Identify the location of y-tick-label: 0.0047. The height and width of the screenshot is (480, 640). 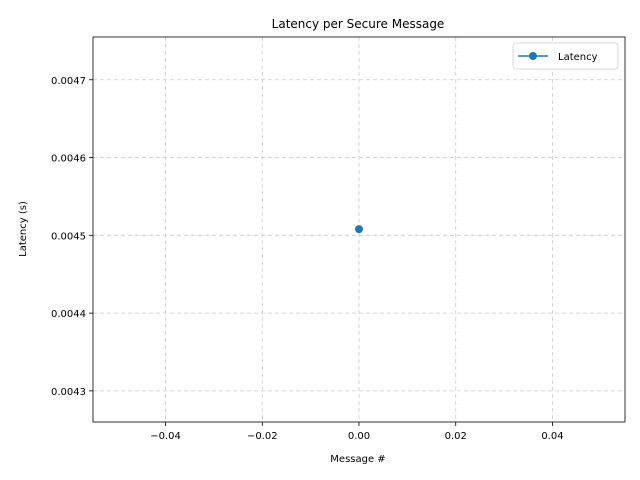
(68, 81).